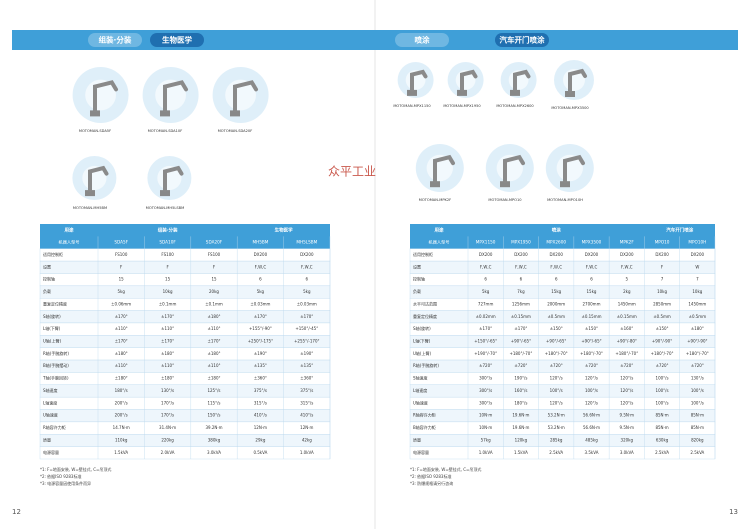  Describe the element at coordinates (556, 291) in the screenshot. I see `table-cell: 15kg` at that location.